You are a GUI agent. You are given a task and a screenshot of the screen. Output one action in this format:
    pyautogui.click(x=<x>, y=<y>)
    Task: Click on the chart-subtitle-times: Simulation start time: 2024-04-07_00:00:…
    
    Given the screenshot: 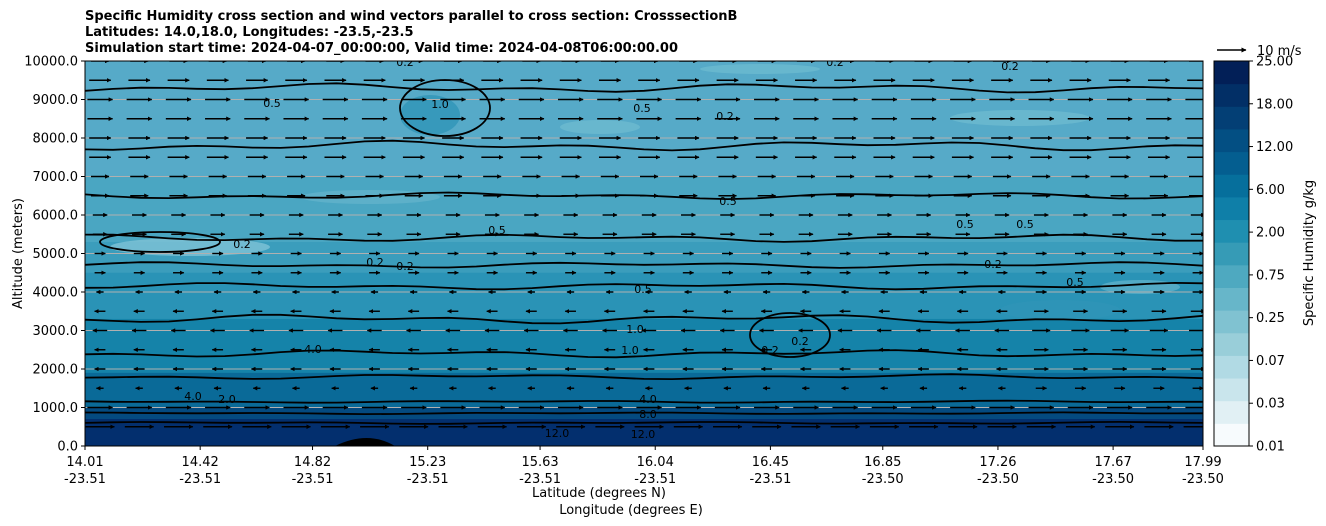 What is the action you would take?
    pyautogui.click(x=381, y=48)
    